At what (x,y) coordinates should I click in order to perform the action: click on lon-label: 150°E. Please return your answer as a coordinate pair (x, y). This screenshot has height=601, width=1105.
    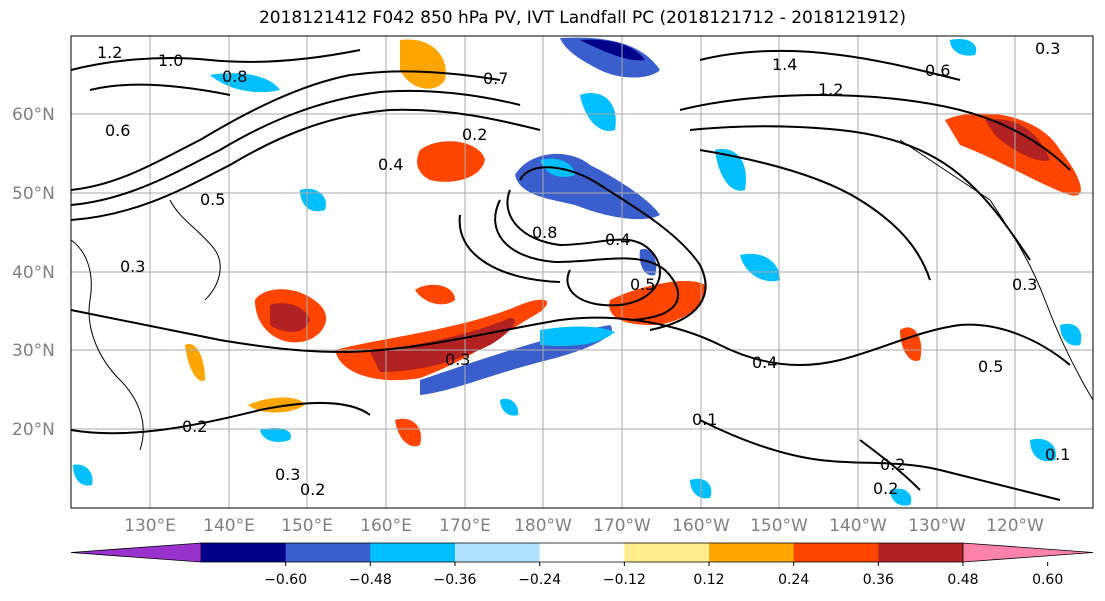
    Looking at the image, I should click on (307, 526).